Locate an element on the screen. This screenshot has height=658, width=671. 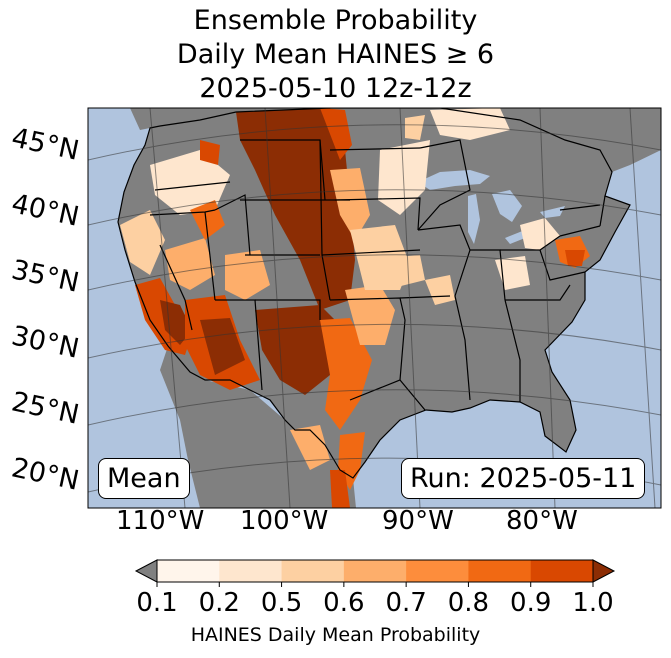
lake-huron is located at coordinates (507, 206).